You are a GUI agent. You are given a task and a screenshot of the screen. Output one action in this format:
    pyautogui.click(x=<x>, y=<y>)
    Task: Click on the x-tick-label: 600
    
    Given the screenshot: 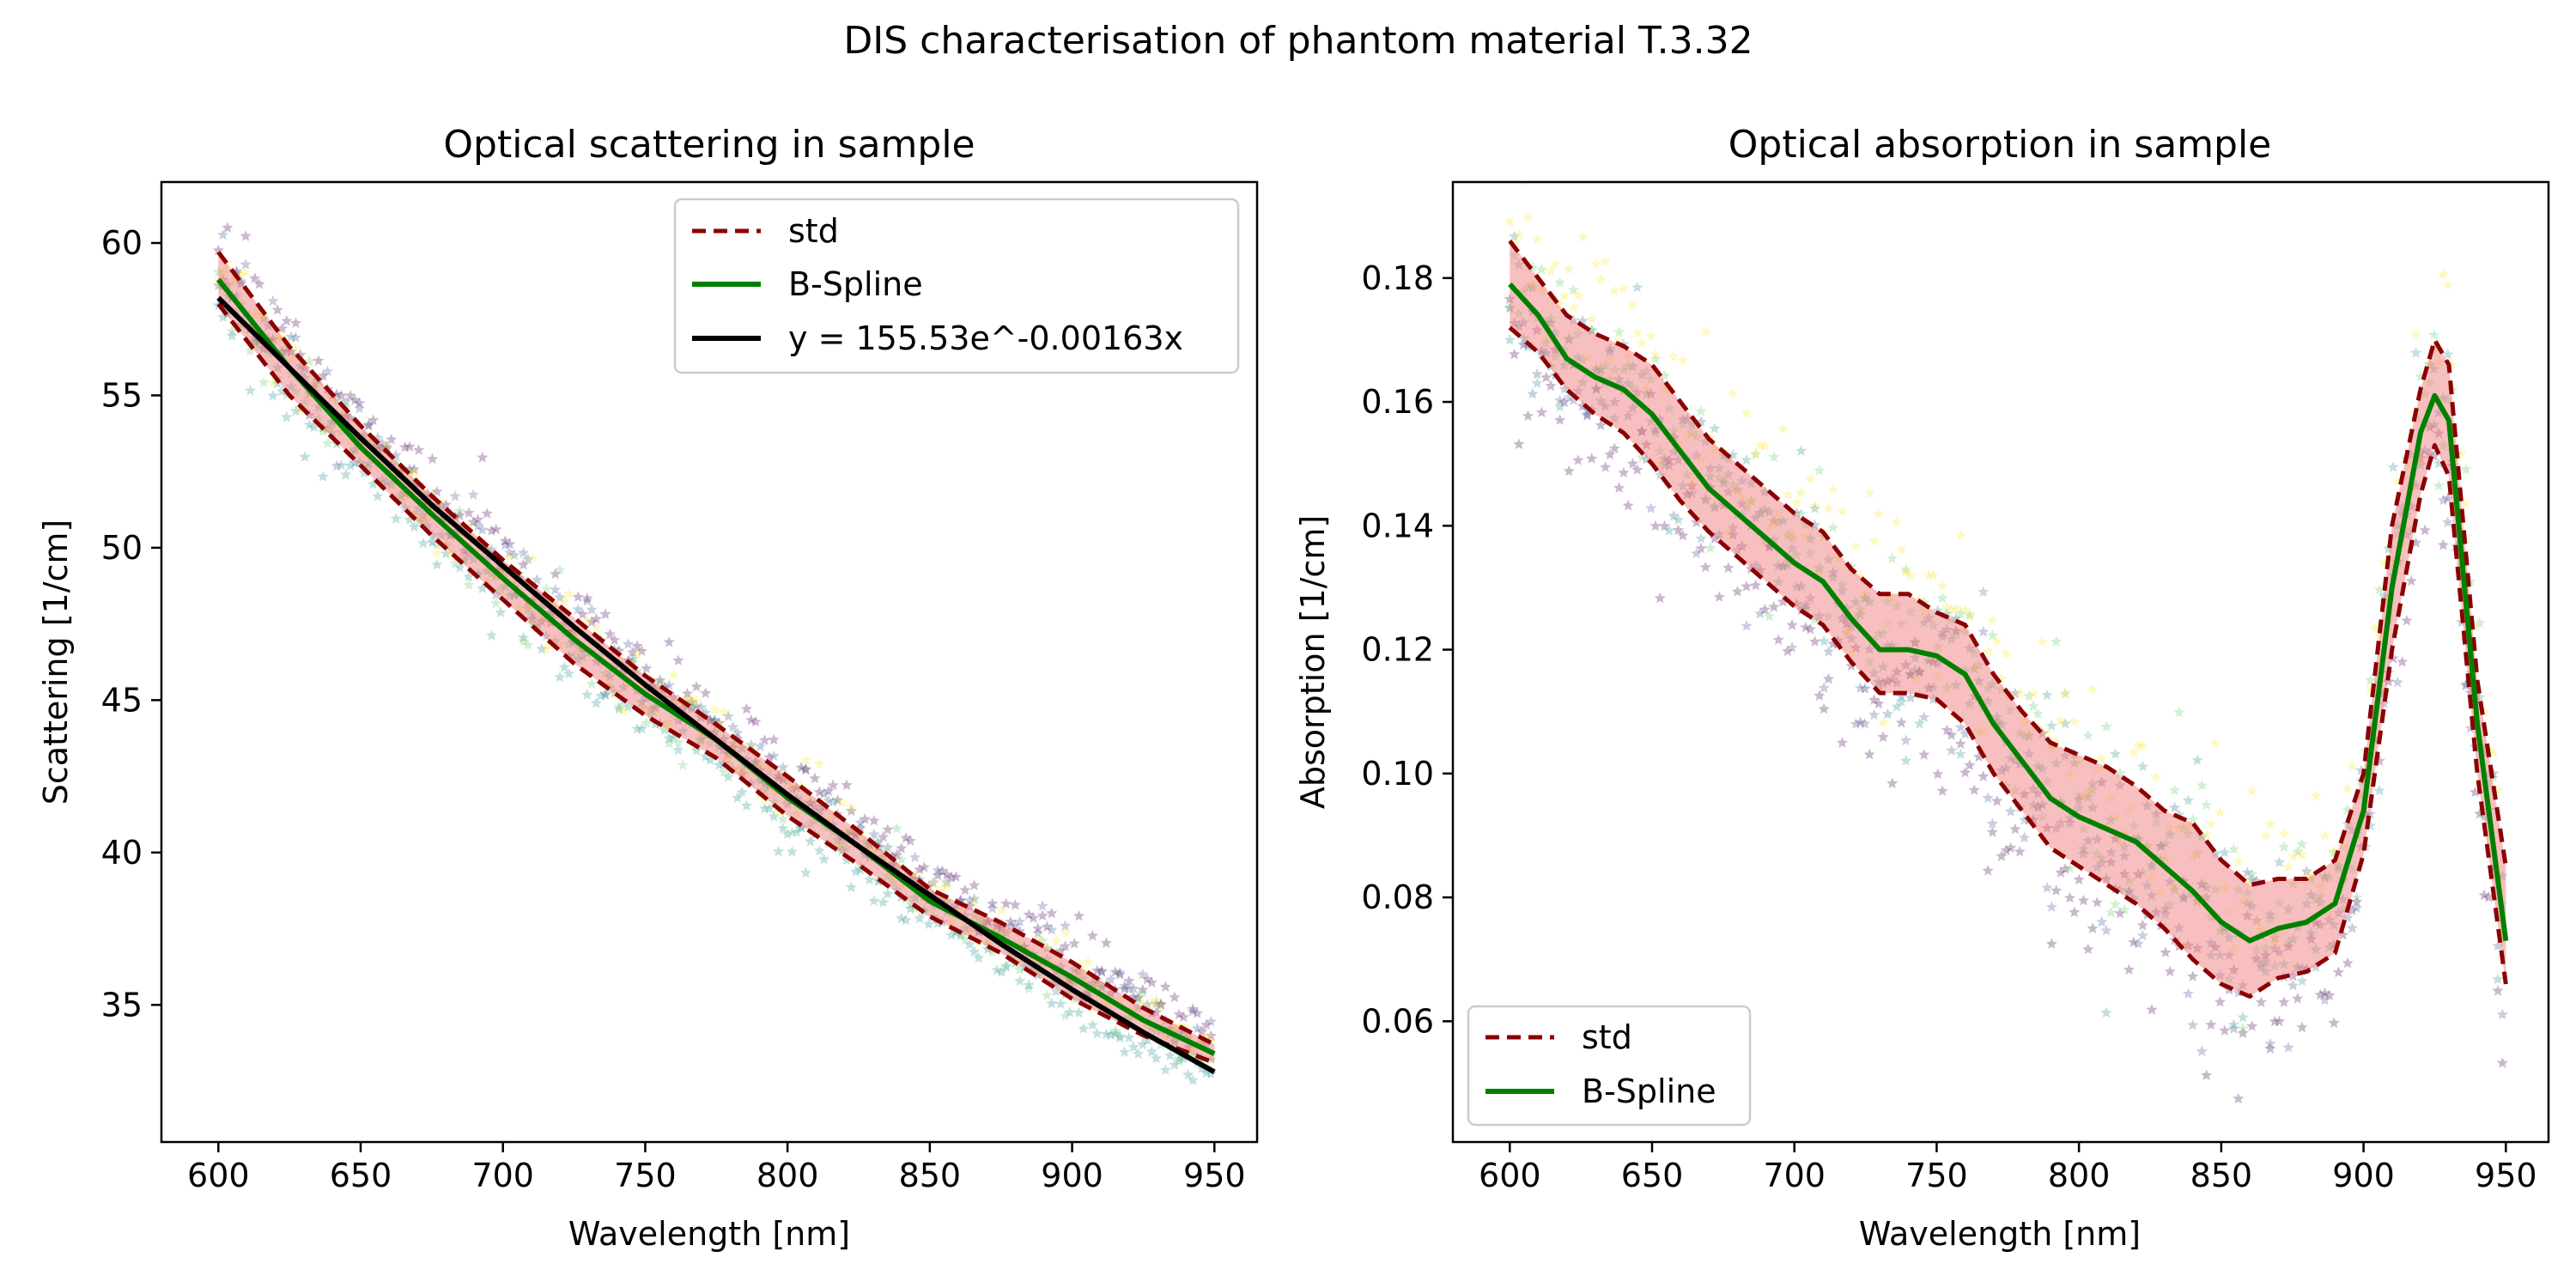 What is the action you would take?
    pyautogui.click(x=1510, y=1175)
    